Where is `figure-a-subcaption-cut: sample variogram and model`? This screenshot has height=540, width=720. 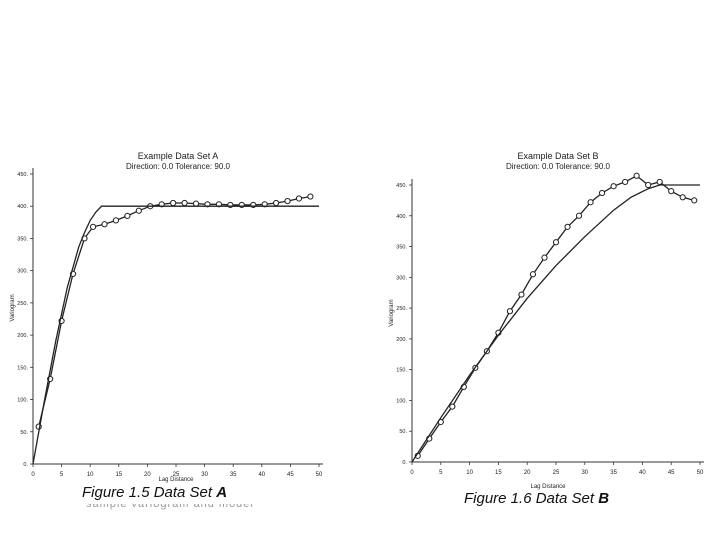
figure-a-subcaption-cut: sample variogram and model is located at coordinates (171, 508).